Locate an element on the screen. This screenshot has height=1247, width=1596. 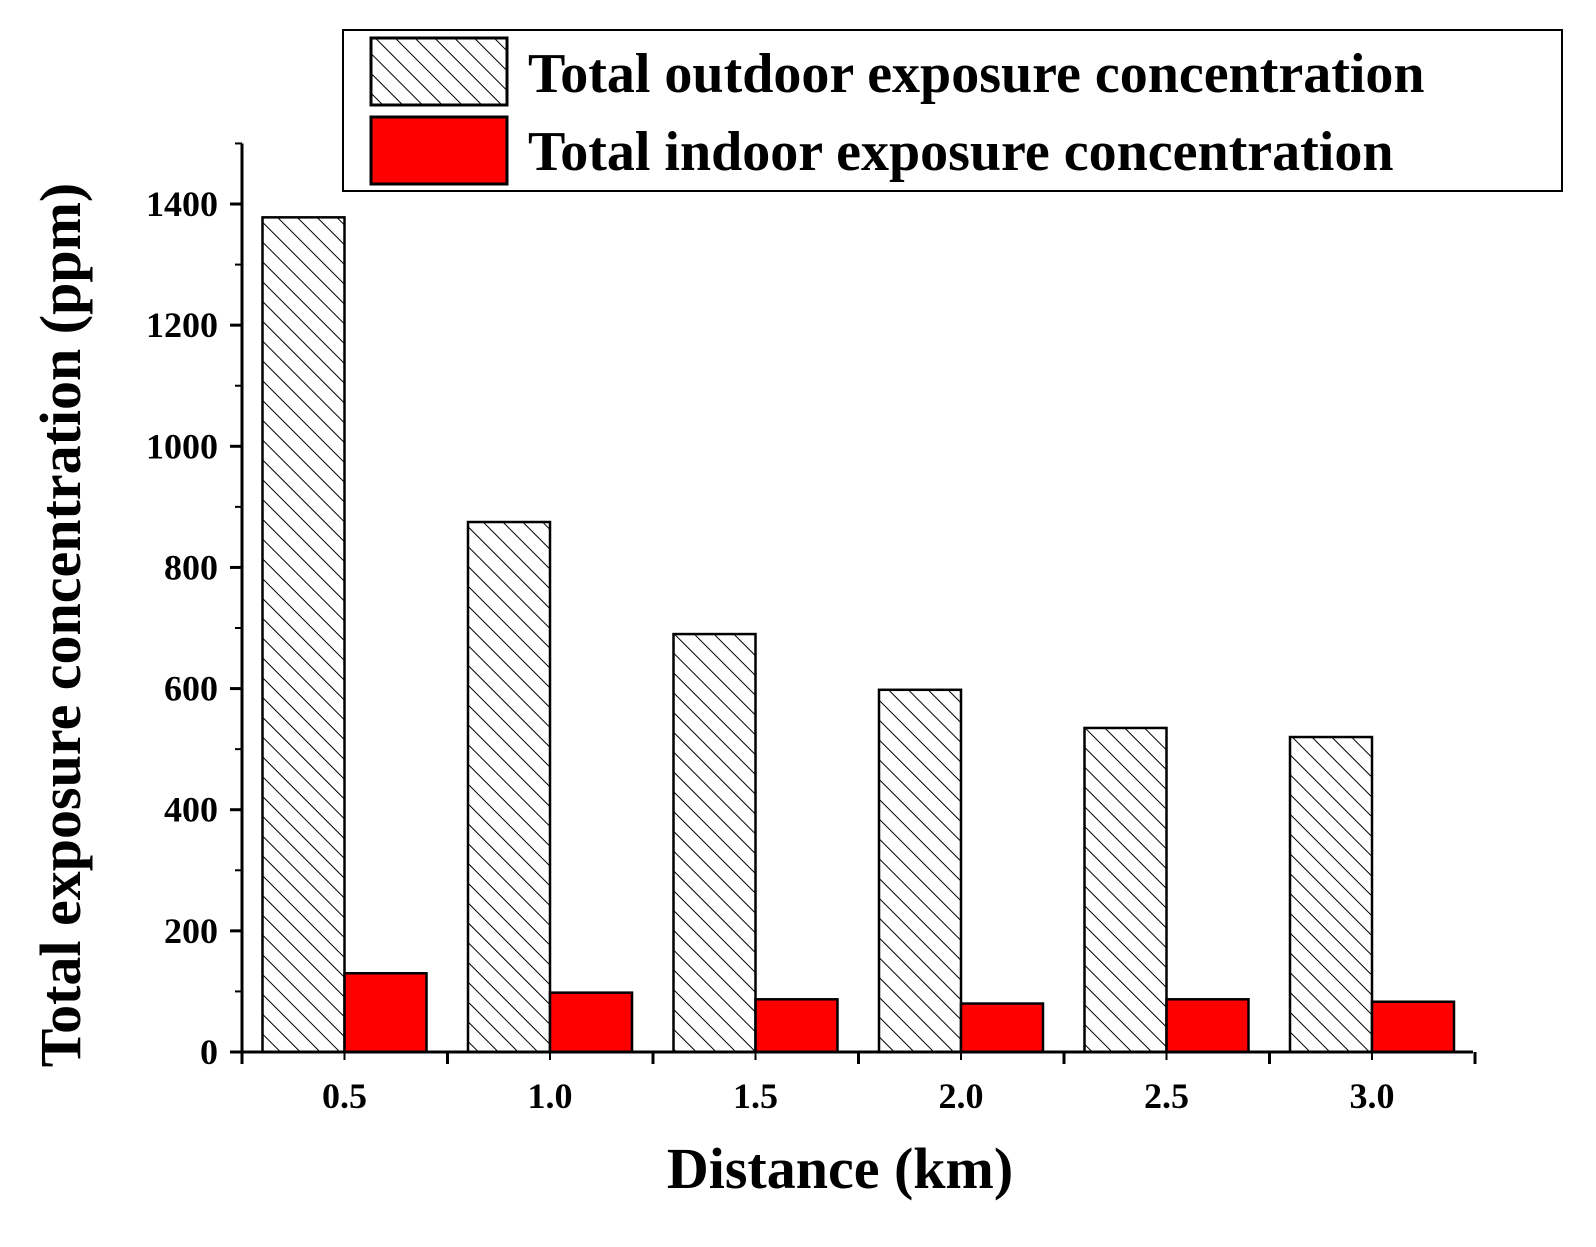
bar-outdoor-2.5 is located at coordinates (1125, 890).